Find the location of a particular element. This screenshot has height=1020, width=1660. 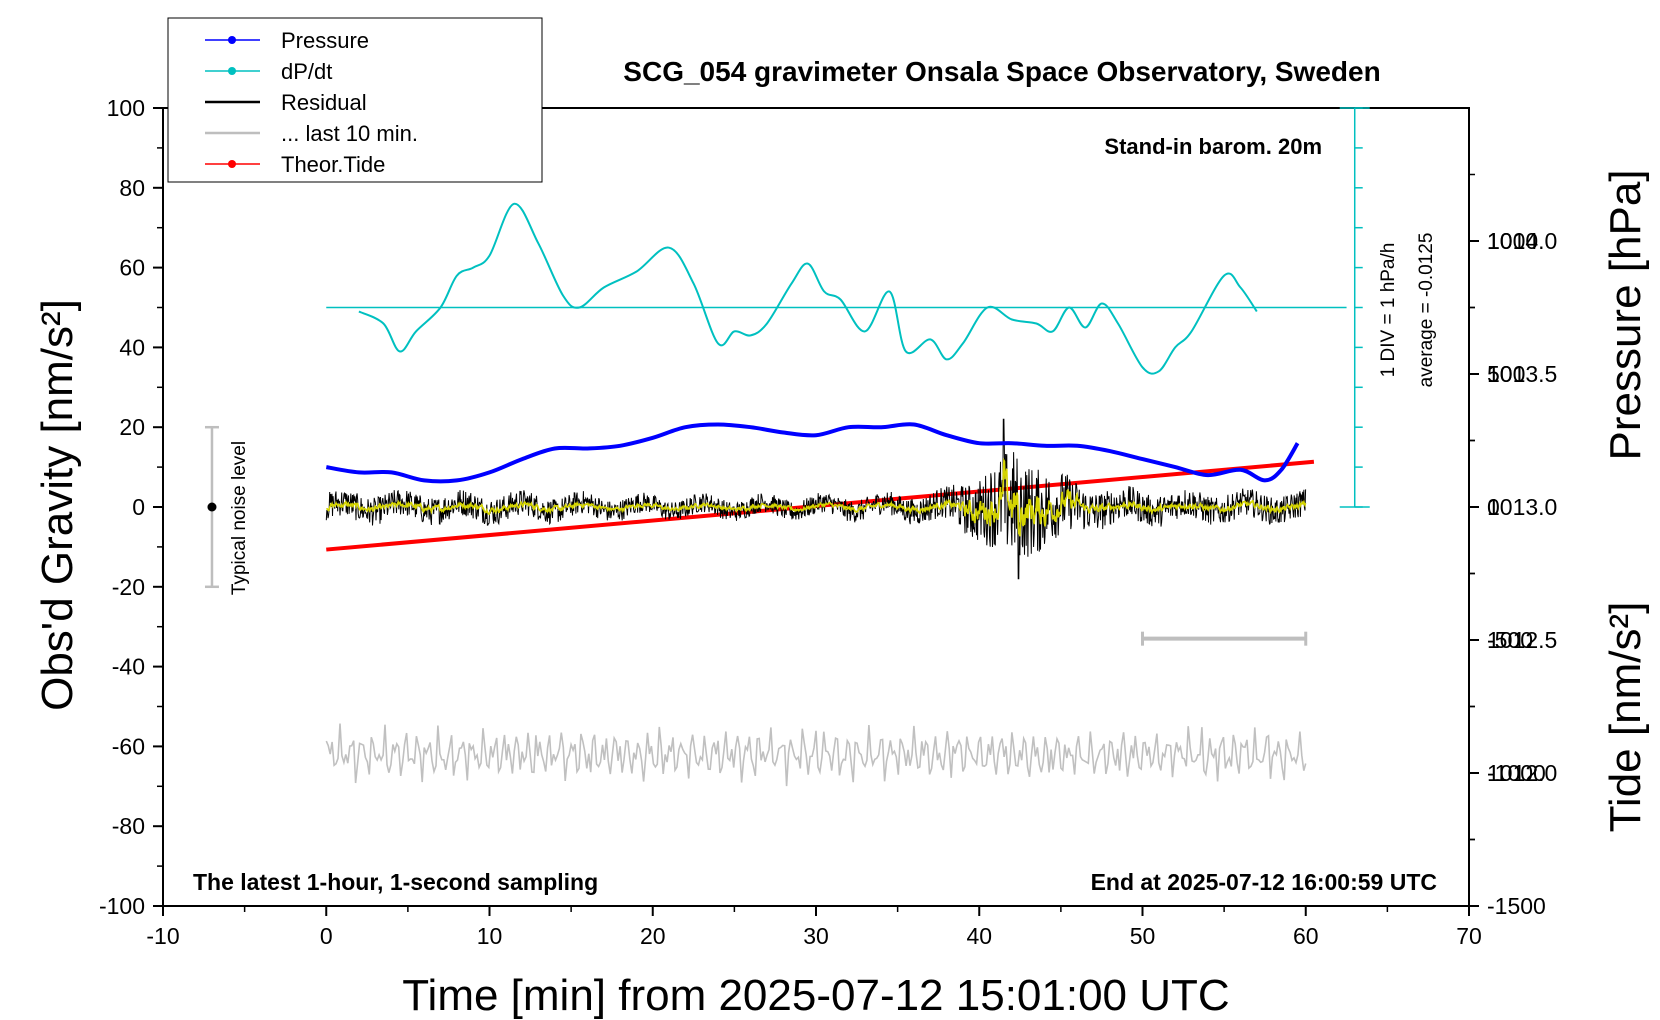

x-tick-label: 50 is located at coordinates (1143, 936).